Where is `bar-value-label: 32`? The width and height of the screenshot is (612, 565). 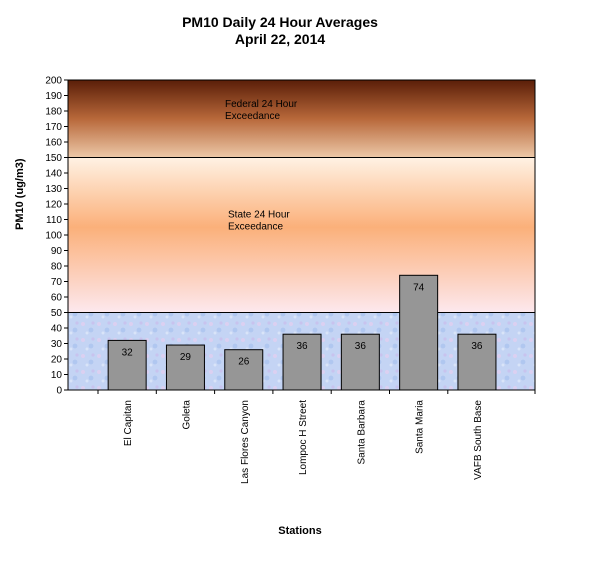 bar-value-label: 32 is located at coordinates (128, 352).